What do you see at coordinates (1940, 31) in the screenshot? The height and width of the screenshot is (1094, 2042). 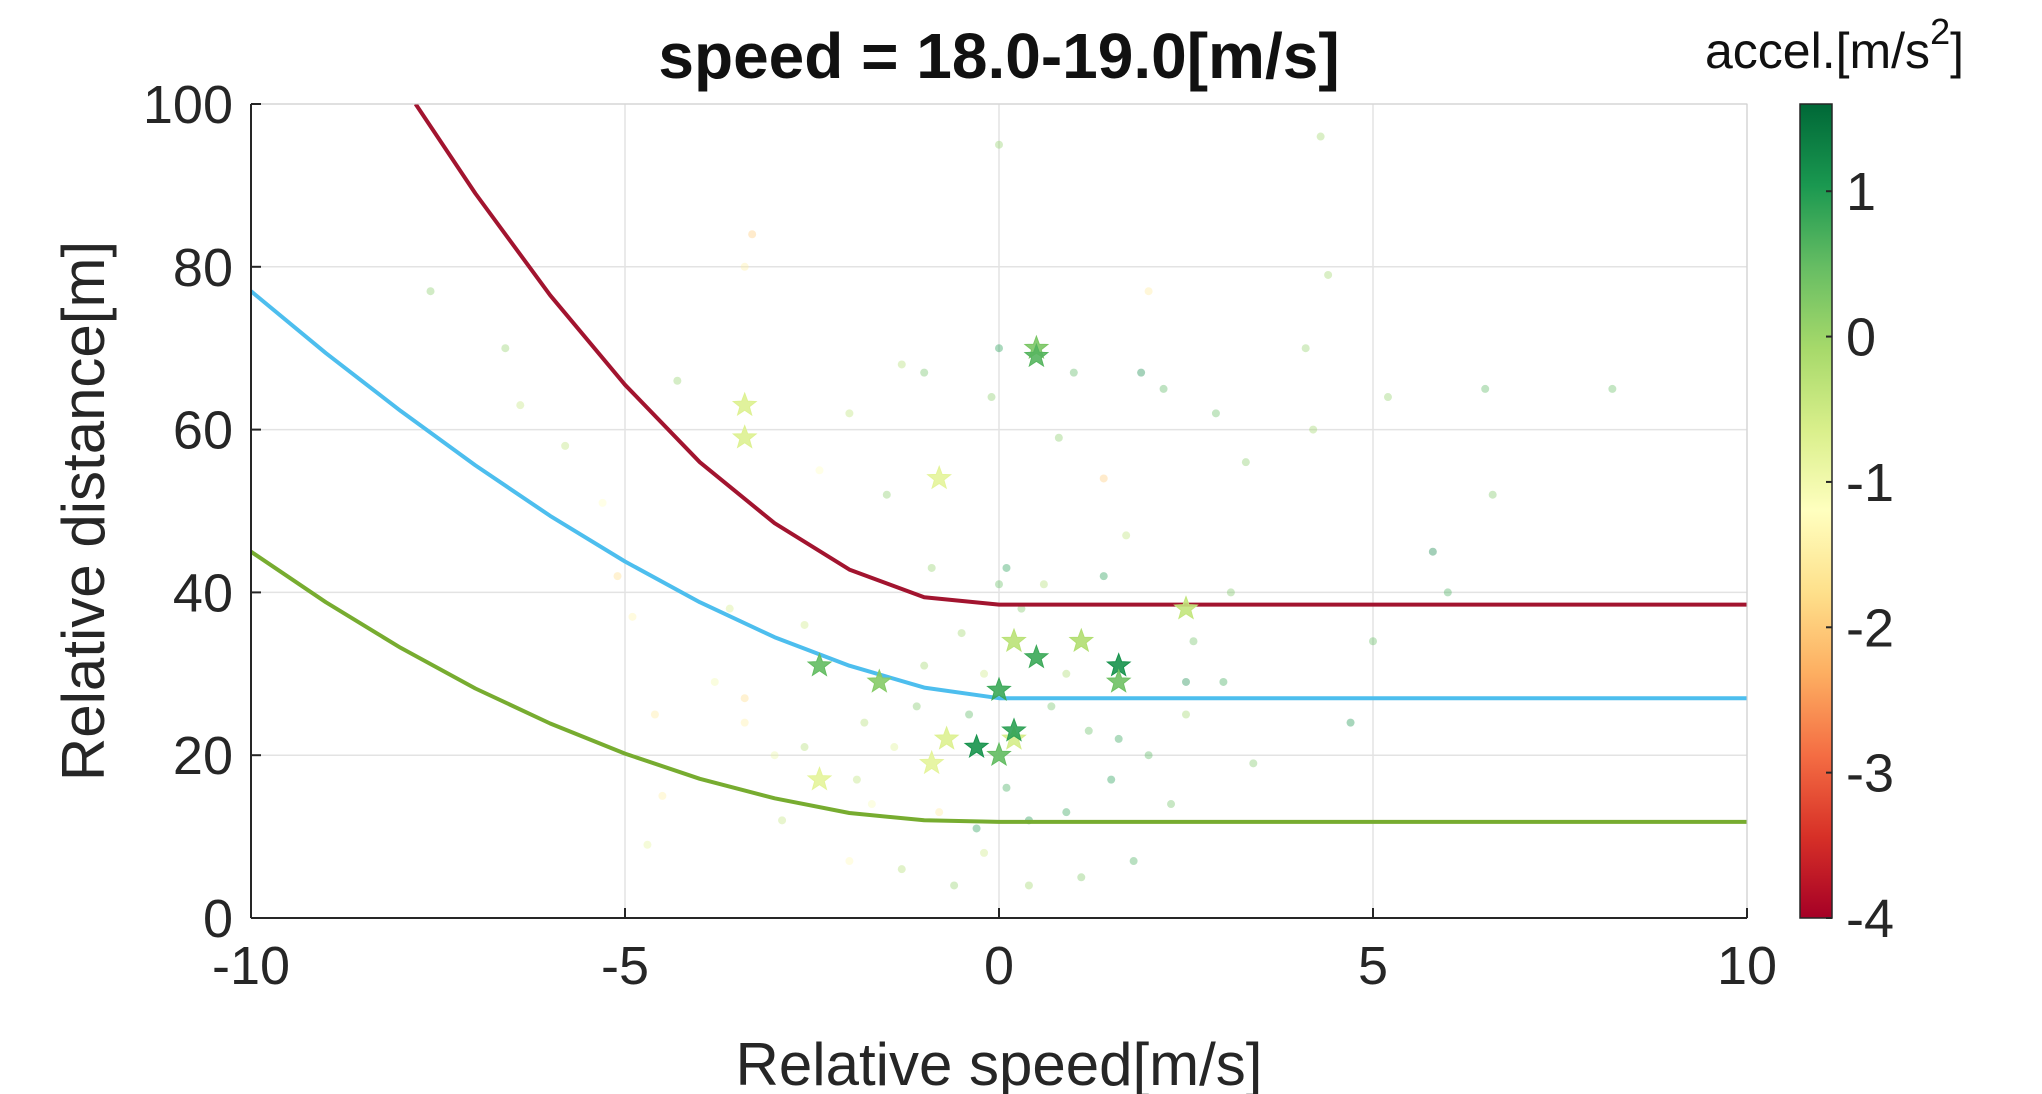 I see `colorbar-label-sup: 2` at bounding box center [1940, 31].